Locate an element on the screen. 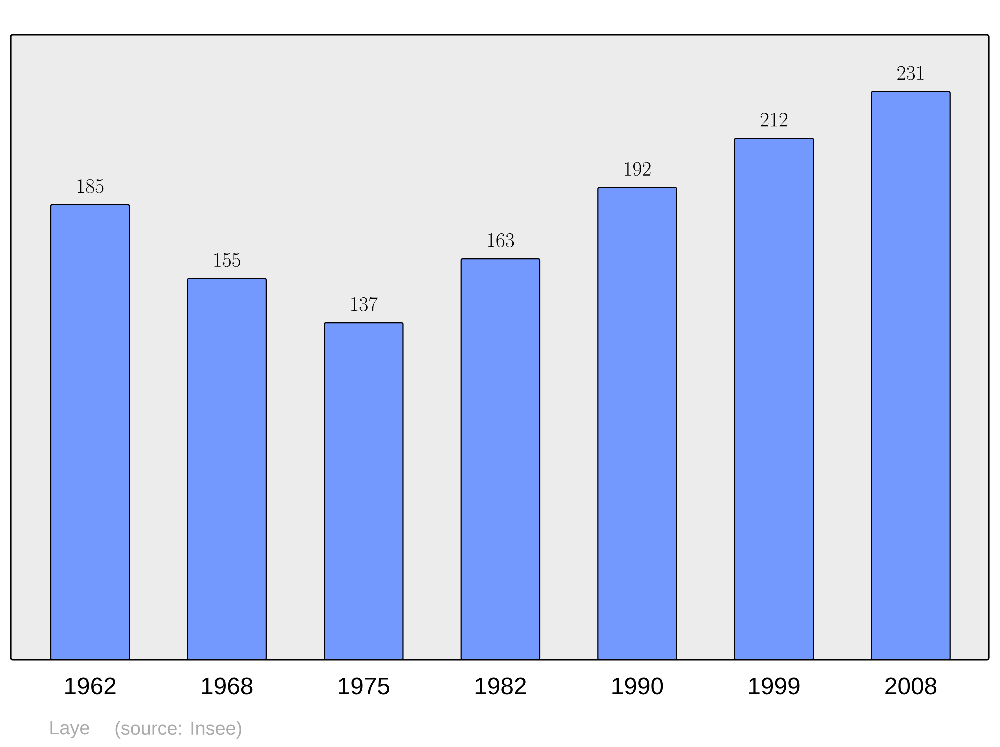  x-tick-label: 1999 is located at coordinates (774, 686).